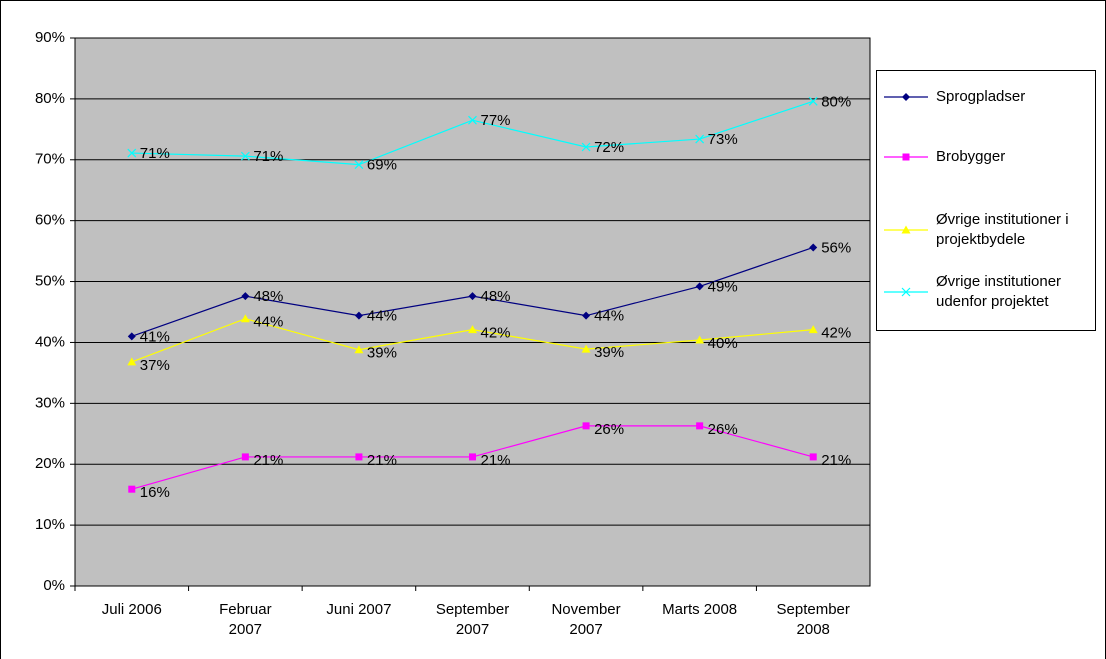 The image size is (1106, 659). I want to click on y-tick-label: 70%, so click(50, 159).